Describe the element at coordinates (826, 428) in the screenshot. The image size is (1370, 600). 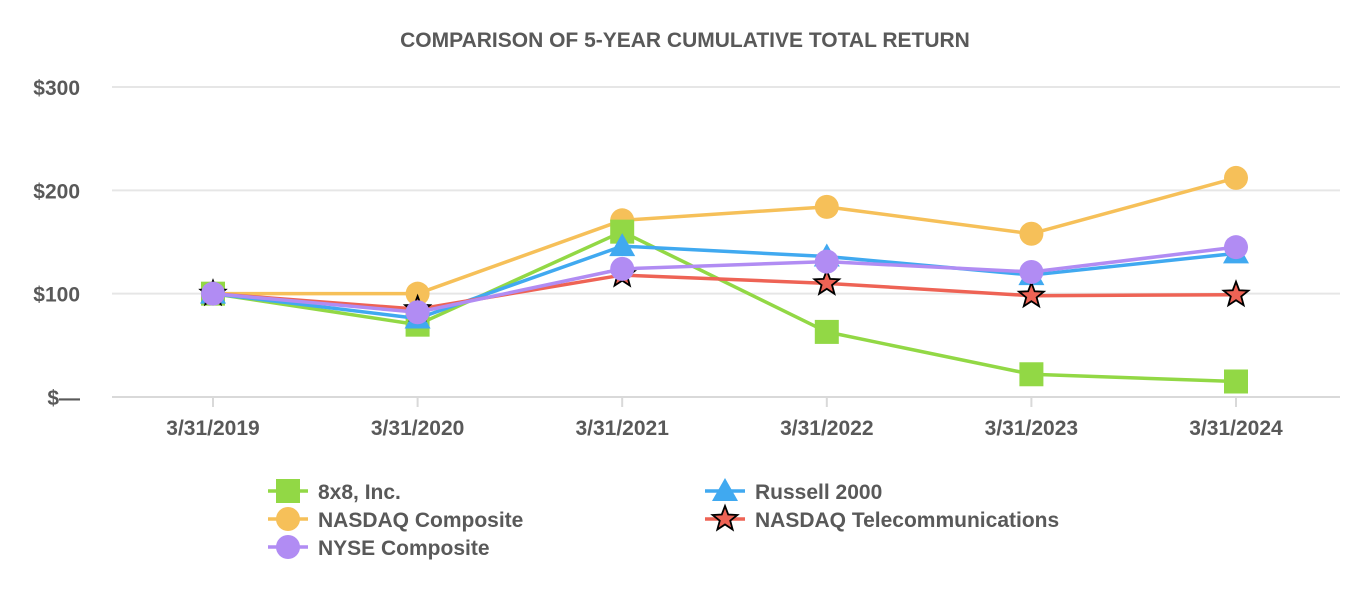
I see `x-tick-label: 3/31/2022` at that location.